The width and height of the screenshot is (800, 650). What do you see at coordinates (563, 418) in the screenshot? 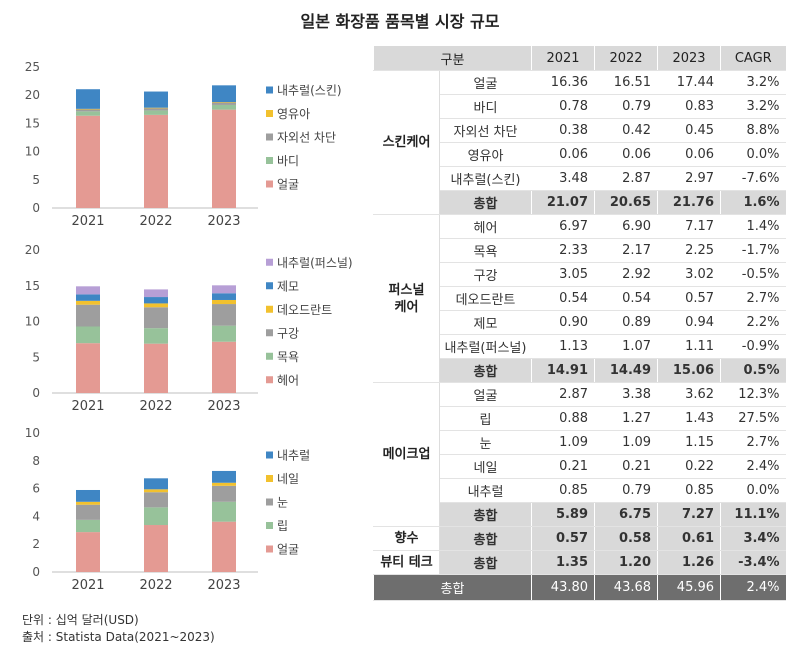
I see `value-cell: 0.88` at bounding box center [563, 418].